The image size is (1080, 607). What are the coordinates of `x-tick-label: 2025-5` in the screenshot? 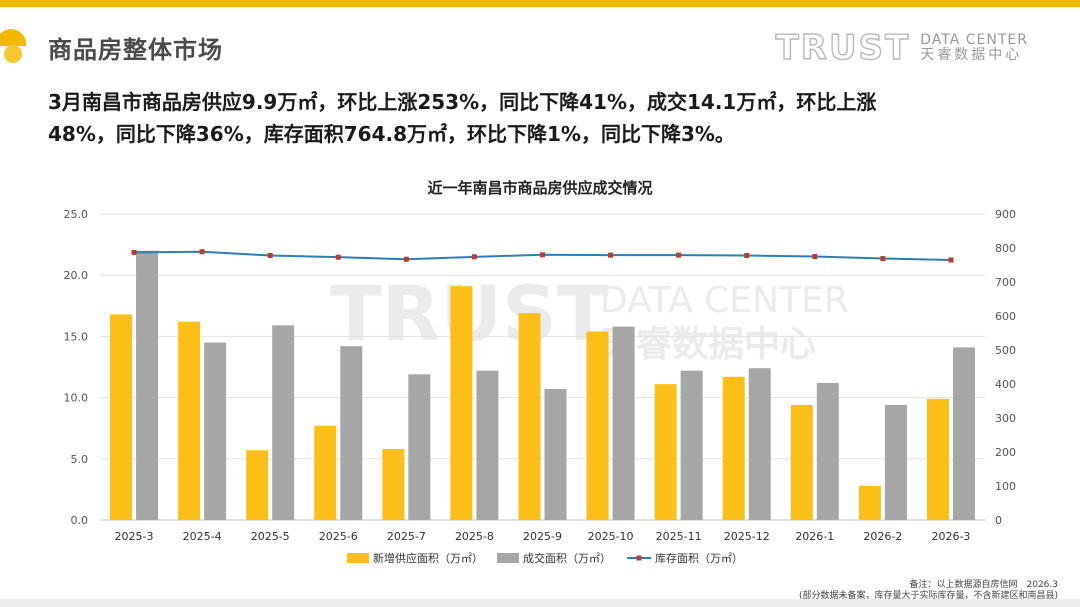 It's located at (270, 536).